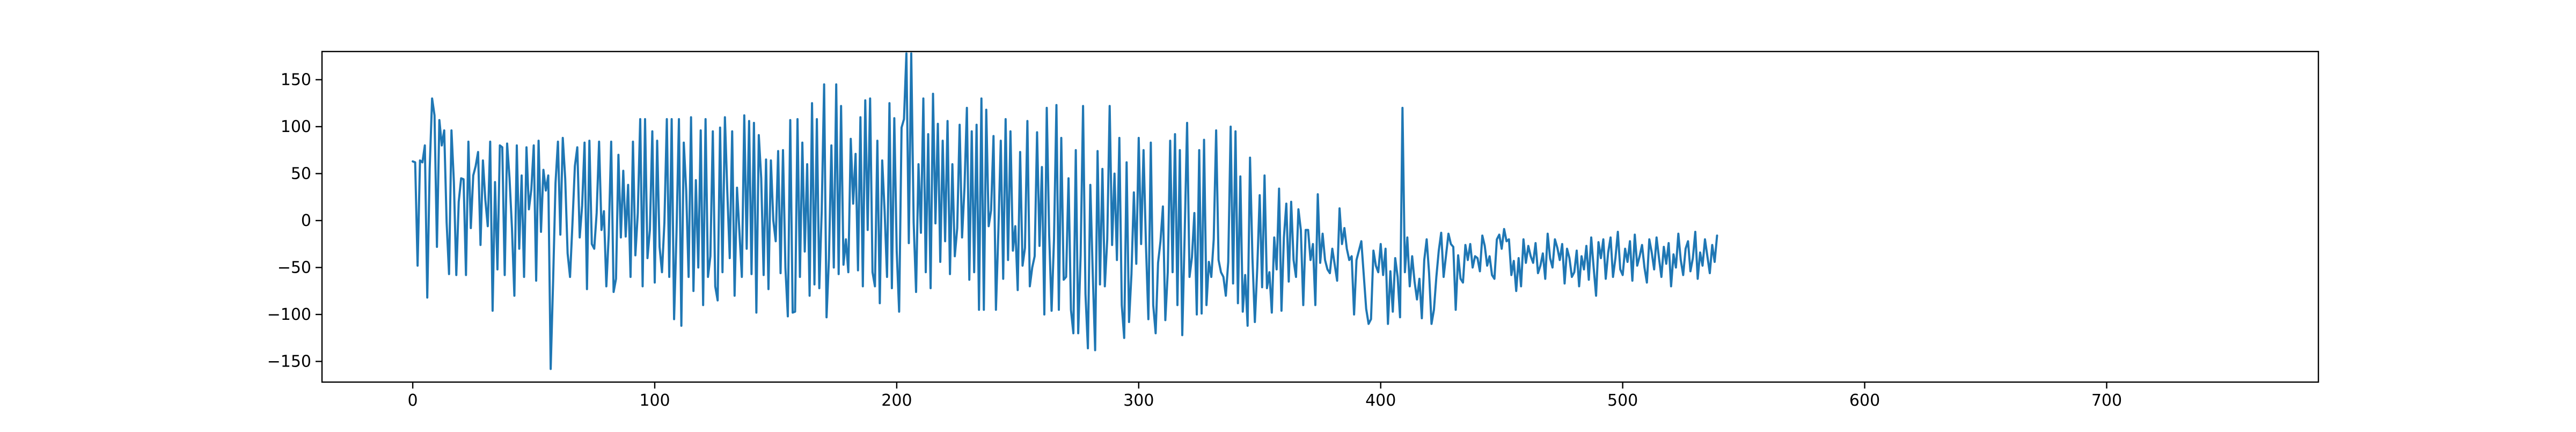  Describe the element at coordinates (1265, 396) in the screenshot. I see `x-axis: 0 100 200 300 400 500 600 700` at that location.